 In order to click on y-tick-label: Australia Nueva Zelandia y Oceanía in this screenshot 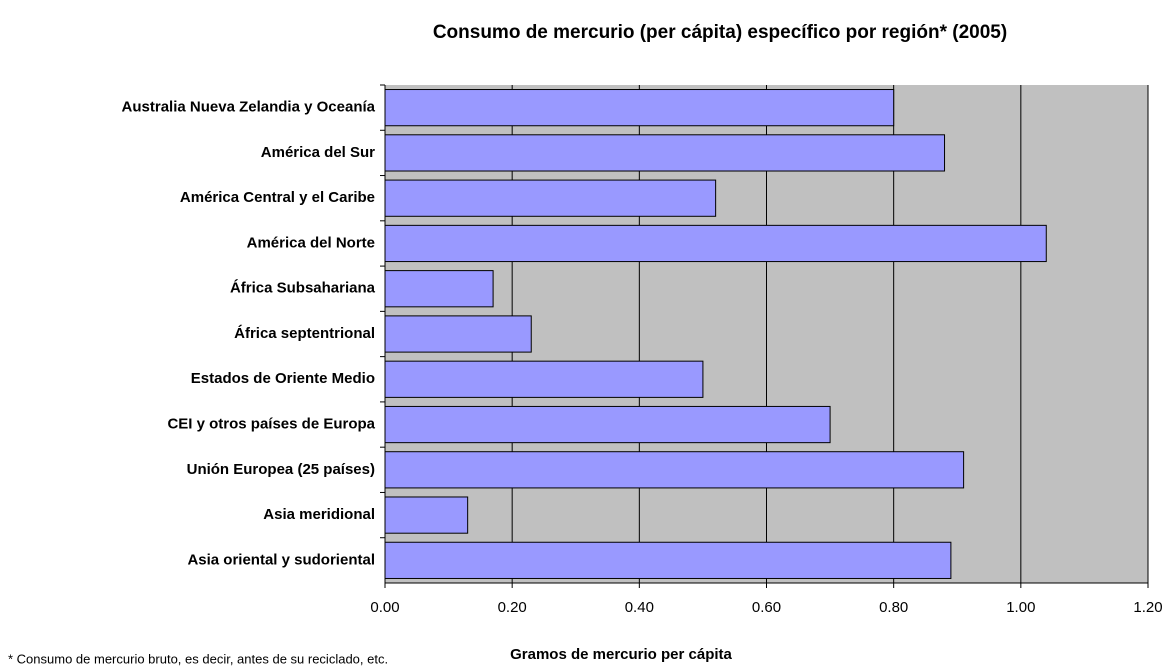, I will do `click(249, 107)`.